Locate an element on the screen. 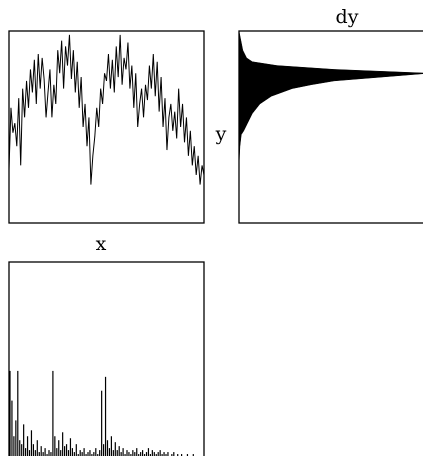 The height and width of the screenshot is (456, 423). x-marginal-series is located at coordinates (101, 413).